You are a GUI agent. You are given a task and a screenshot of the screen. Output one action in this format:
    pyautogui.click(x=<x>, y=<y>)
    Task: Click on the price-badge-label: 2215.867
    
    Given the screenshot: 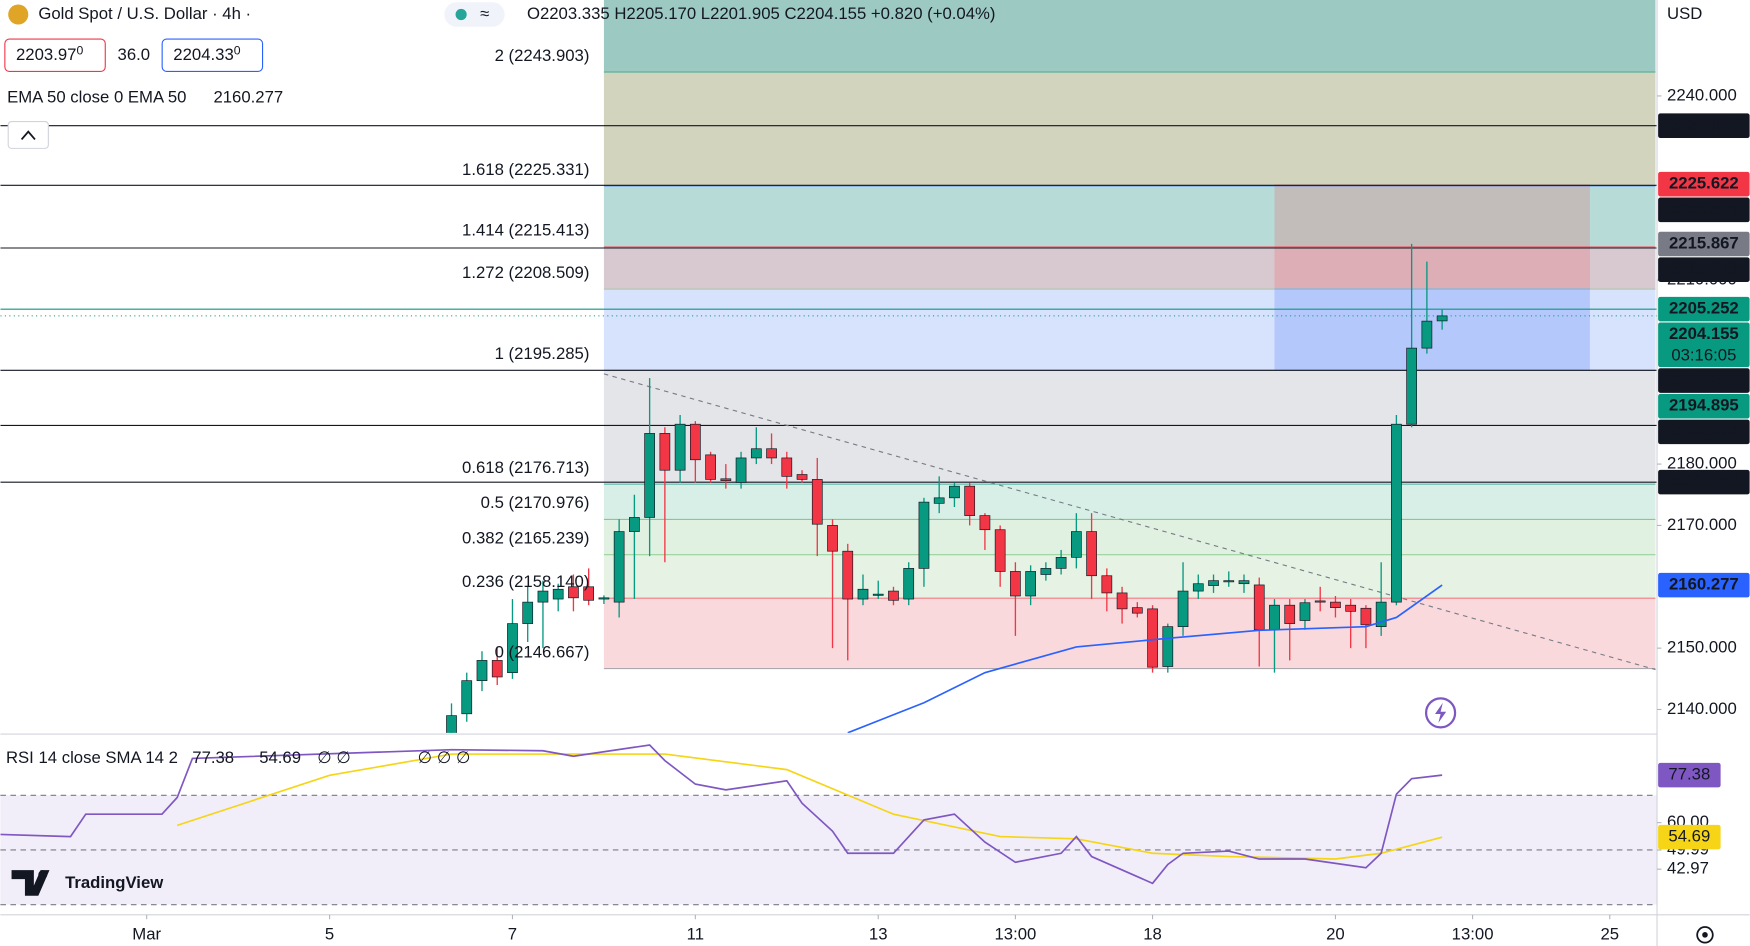 What is the action you would take?
    pyautogui.click(x=1704, y=242)
    